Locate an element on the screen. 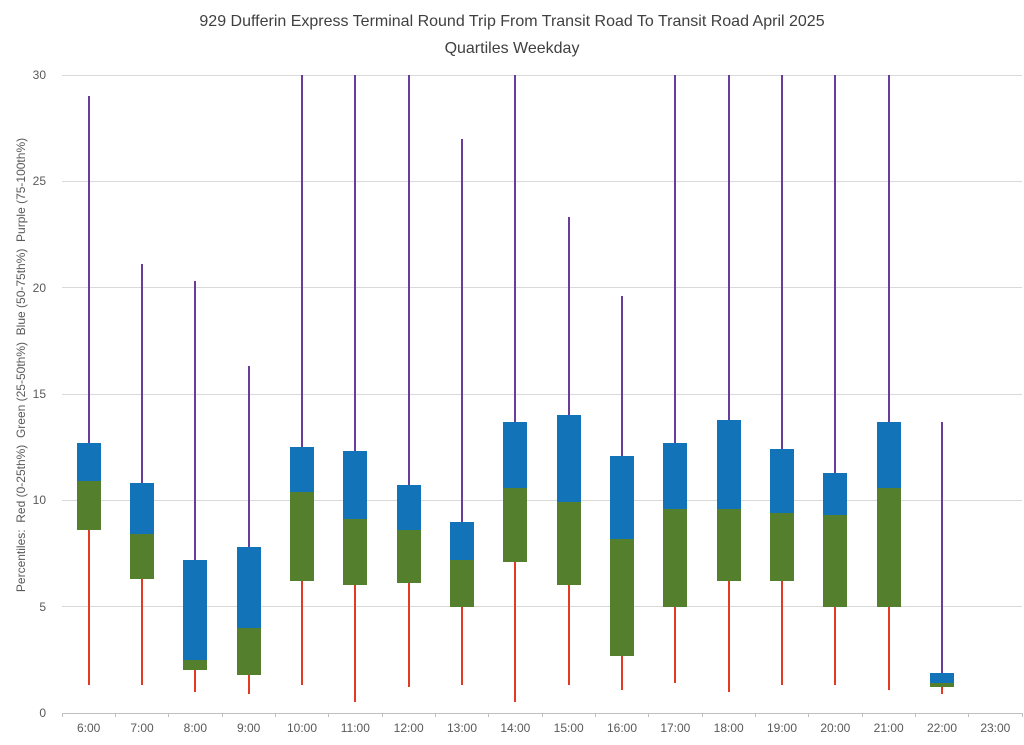 The width and height of the screenshot is (1024, 745). y-tick-label: 15 is located at coordinates (39, 394).